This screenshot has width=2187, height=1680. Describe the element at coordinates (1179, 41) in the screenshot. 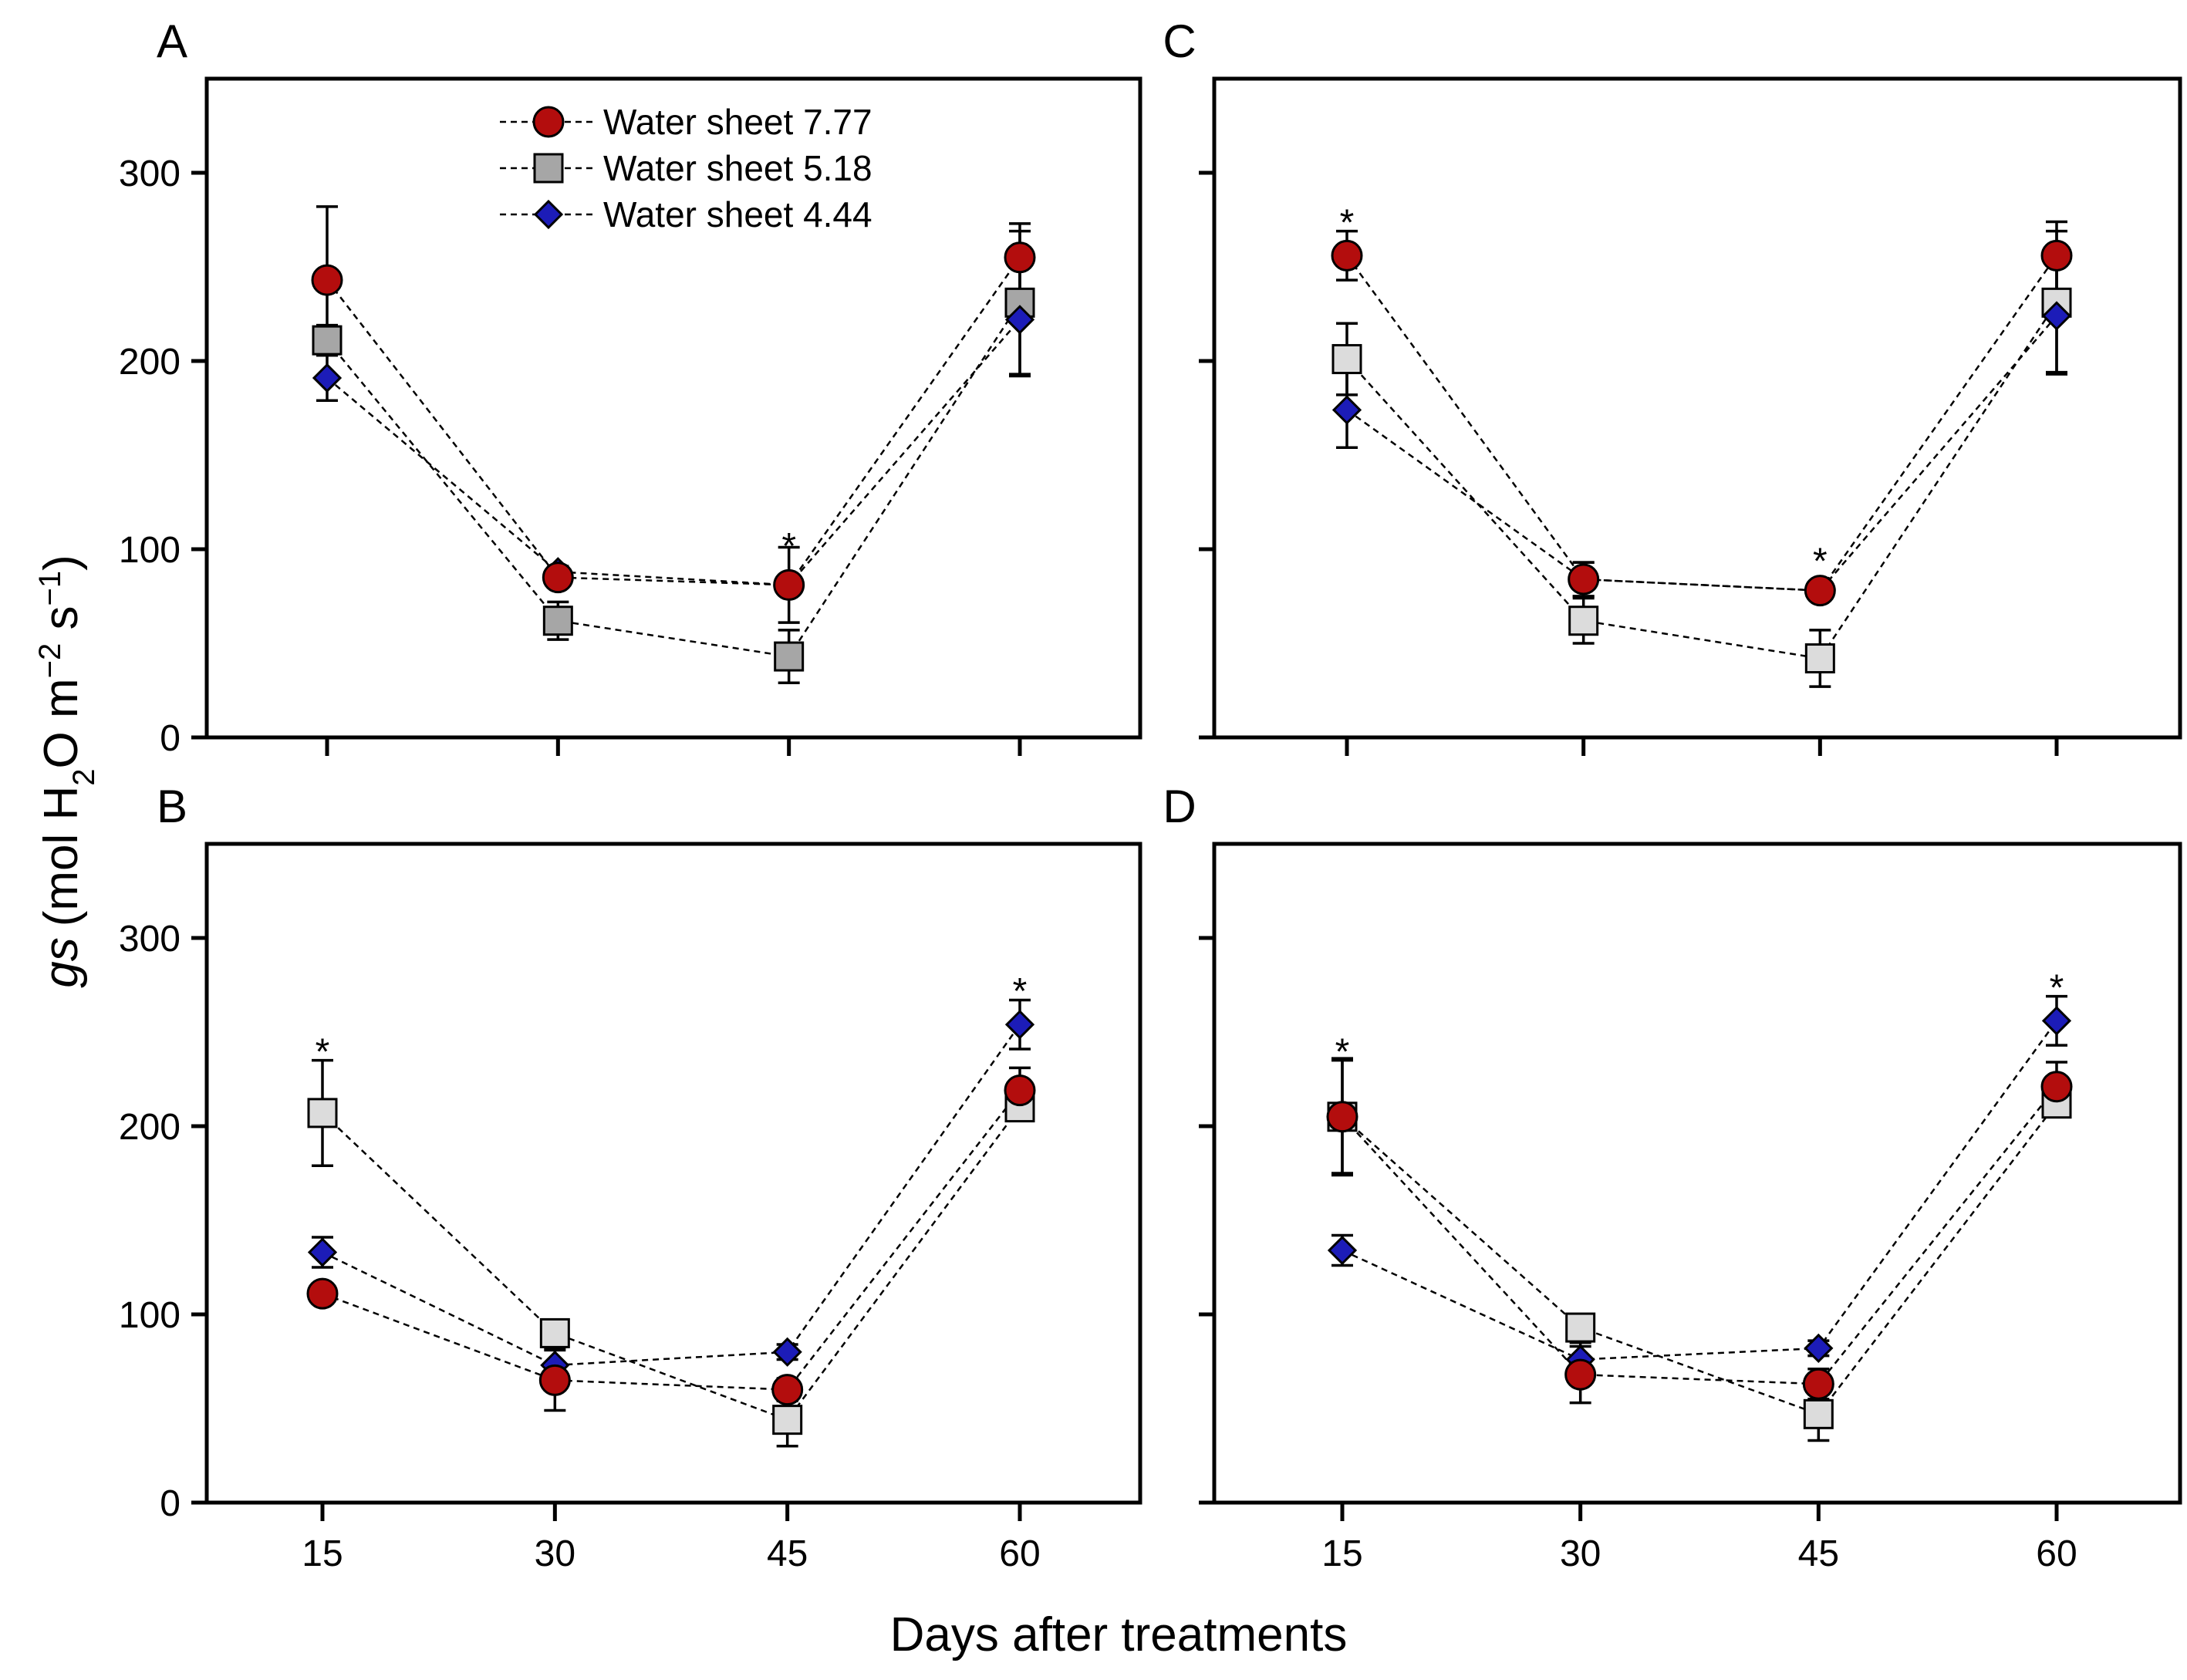

I see `panel-label: C` at that location.